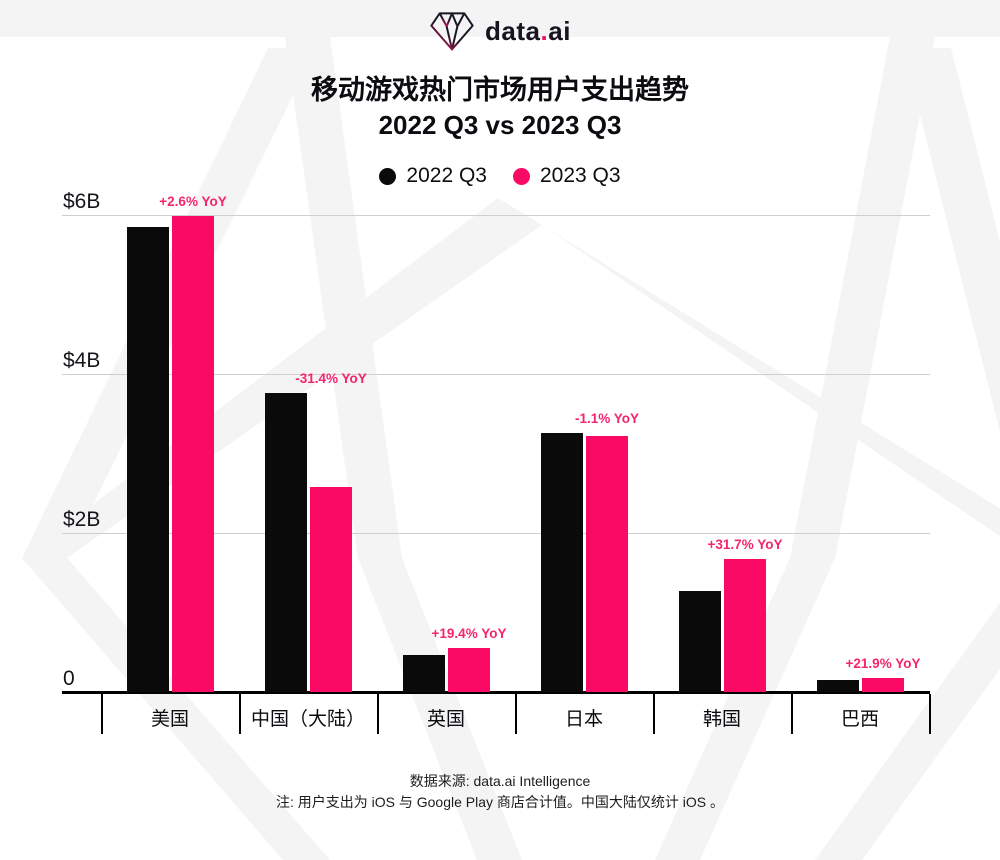 This screenshot has width=1000, height=860. What do you see at coordinates (331, 589) in the screenshot?
I see `bar-2023q3-中国（大陆）` at bounding box center [331, 589].